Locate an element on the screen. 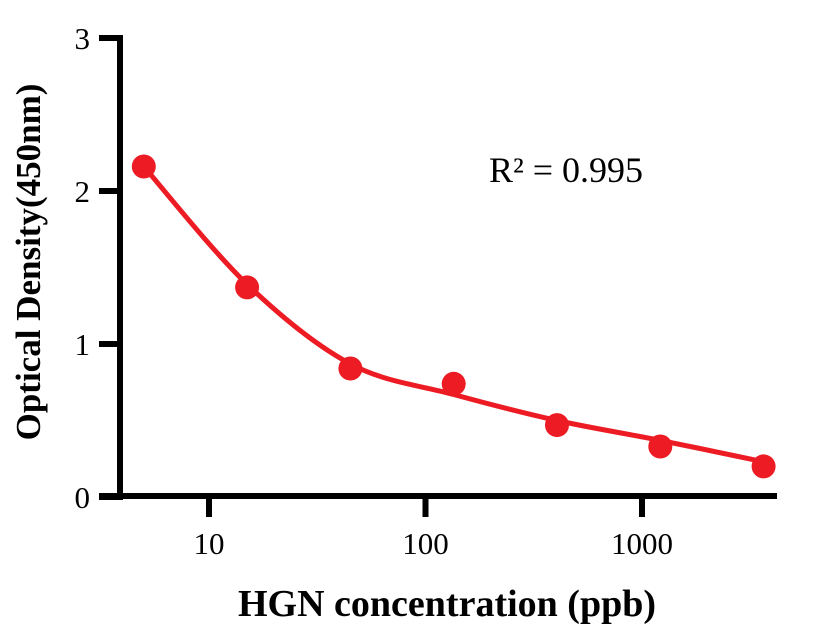 The width and height of the screenshot is (816, 640). x-axis-ticks: 10 100 1000 is located at coordinates (433, 528).